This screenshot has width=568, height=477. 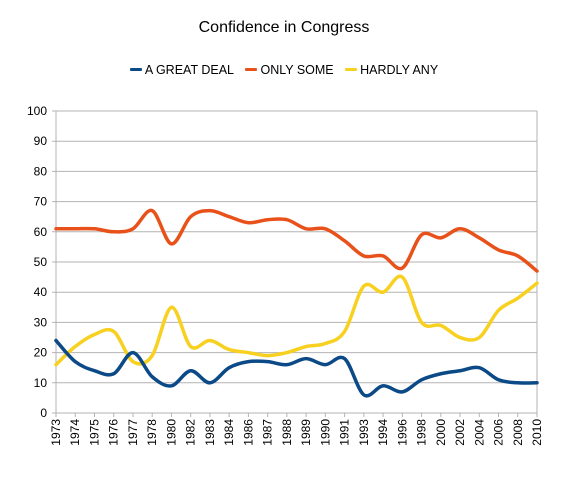 What do you see at coordinates (306, 432) in the screenshot?
I see `x-tick-label: 1989` at bounding box center [306, 432].